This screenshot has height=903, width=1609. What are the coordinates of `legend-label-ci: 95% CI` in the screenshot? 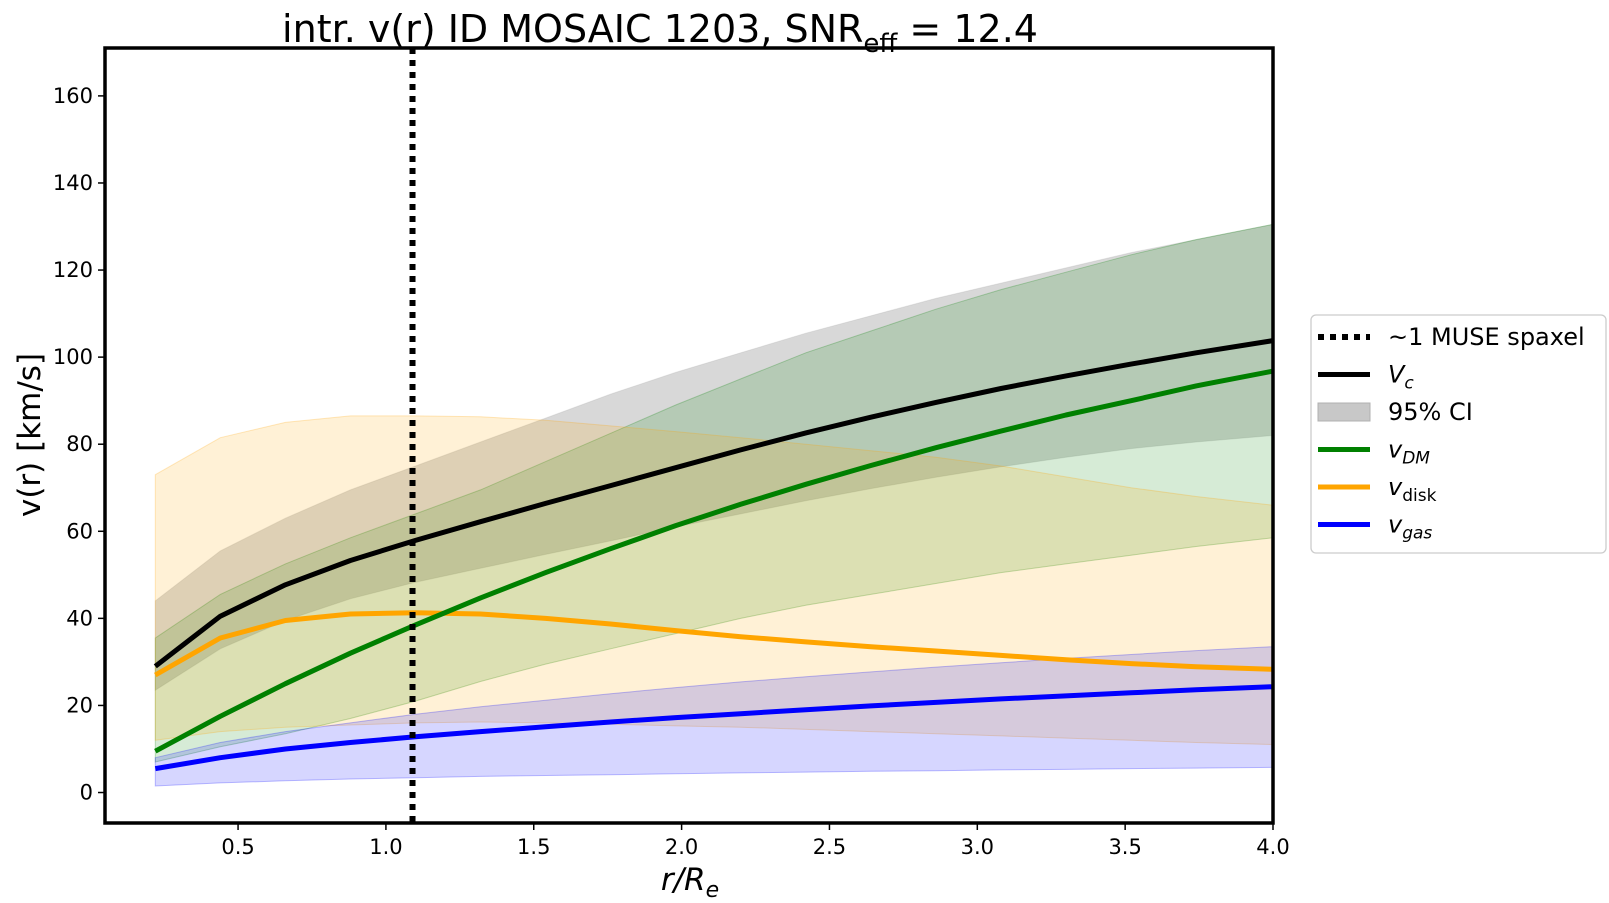 It's located at (1430, 412).